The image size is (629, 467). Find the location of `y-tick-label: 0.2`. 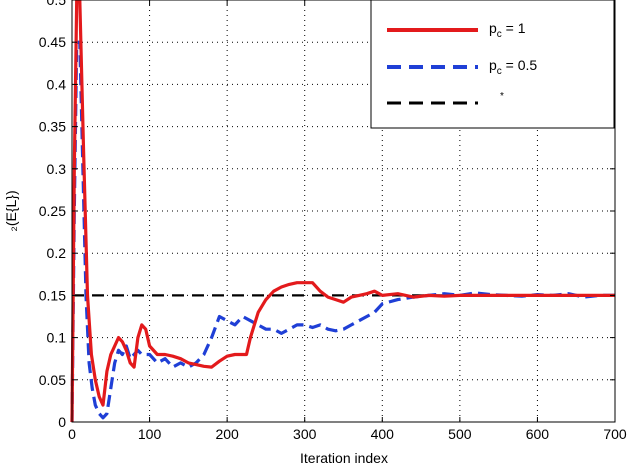

y-tick-label: 0.2 is located at coordinates (57, 253).